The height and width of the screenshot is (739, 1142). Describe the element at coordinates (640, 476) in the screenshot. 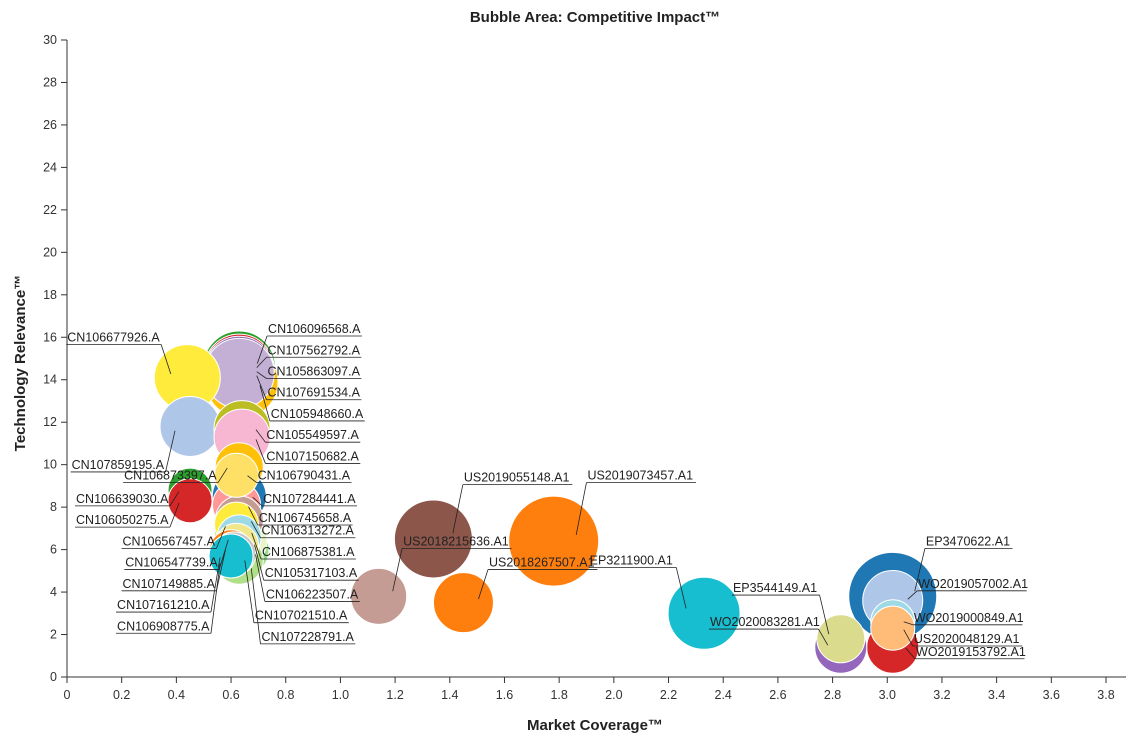

I see `bubble-label: US2019073457.A1` at that location.